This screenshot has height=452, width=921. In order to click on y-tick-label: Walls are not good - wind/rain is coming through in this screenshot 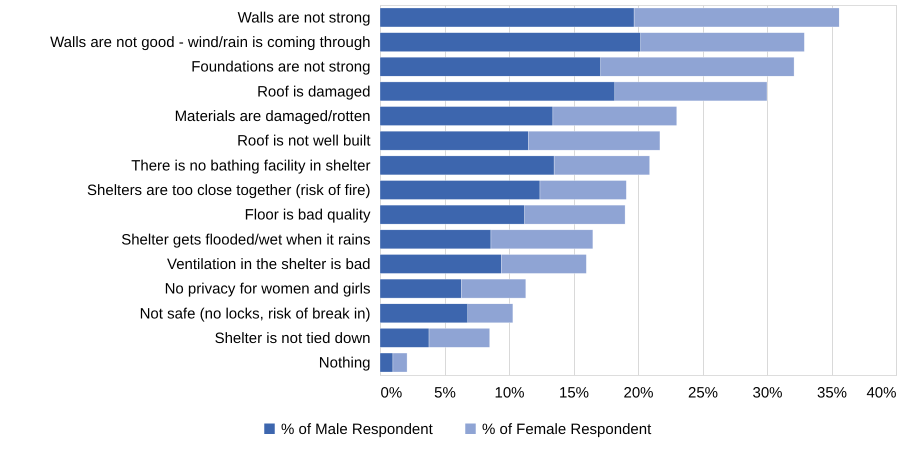, I will do `click(210, 43)`.